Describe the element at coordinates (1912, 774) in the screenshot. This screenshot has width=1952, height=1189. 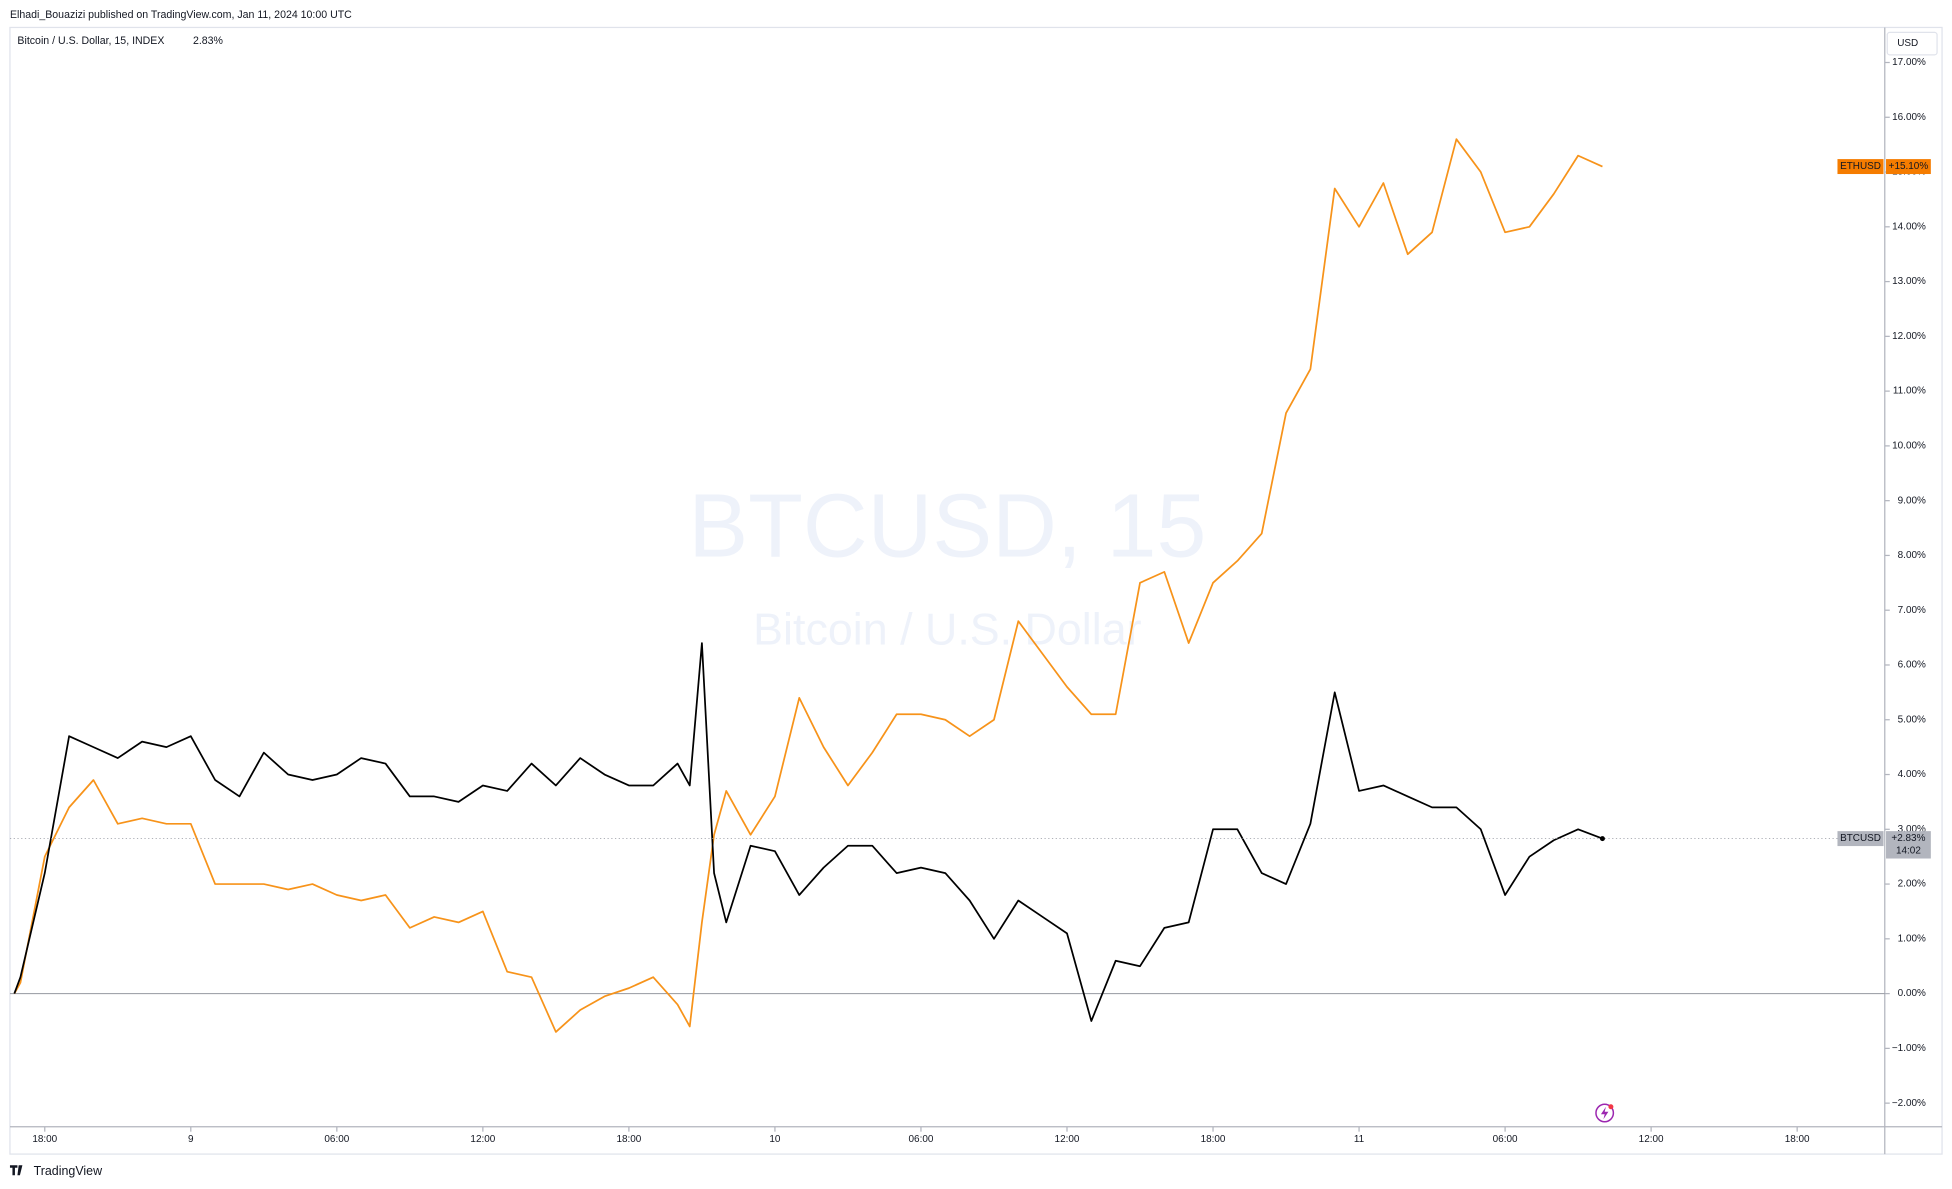
I see `y-tick-label: 4.00%` at that location.